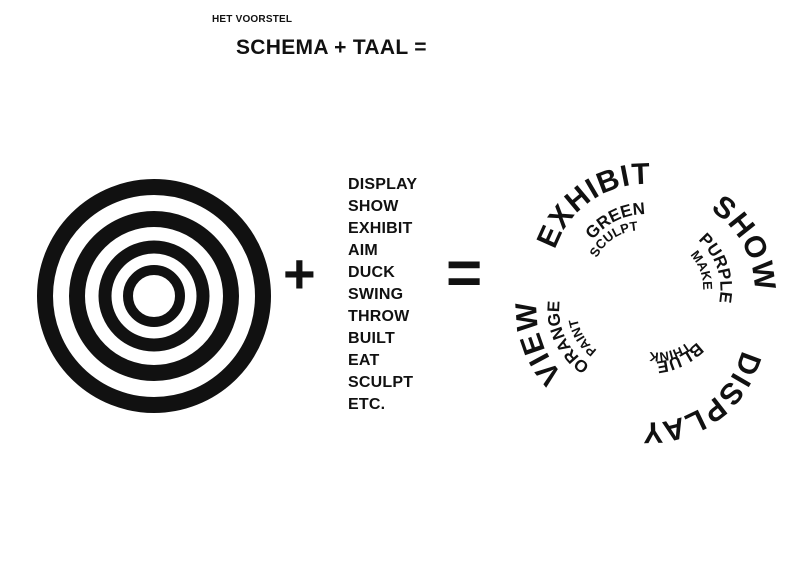  What do you see at coordinates (363, 250) in the screenshot?
I see `word-list-item: AIM` at bounding box center [363, 250].